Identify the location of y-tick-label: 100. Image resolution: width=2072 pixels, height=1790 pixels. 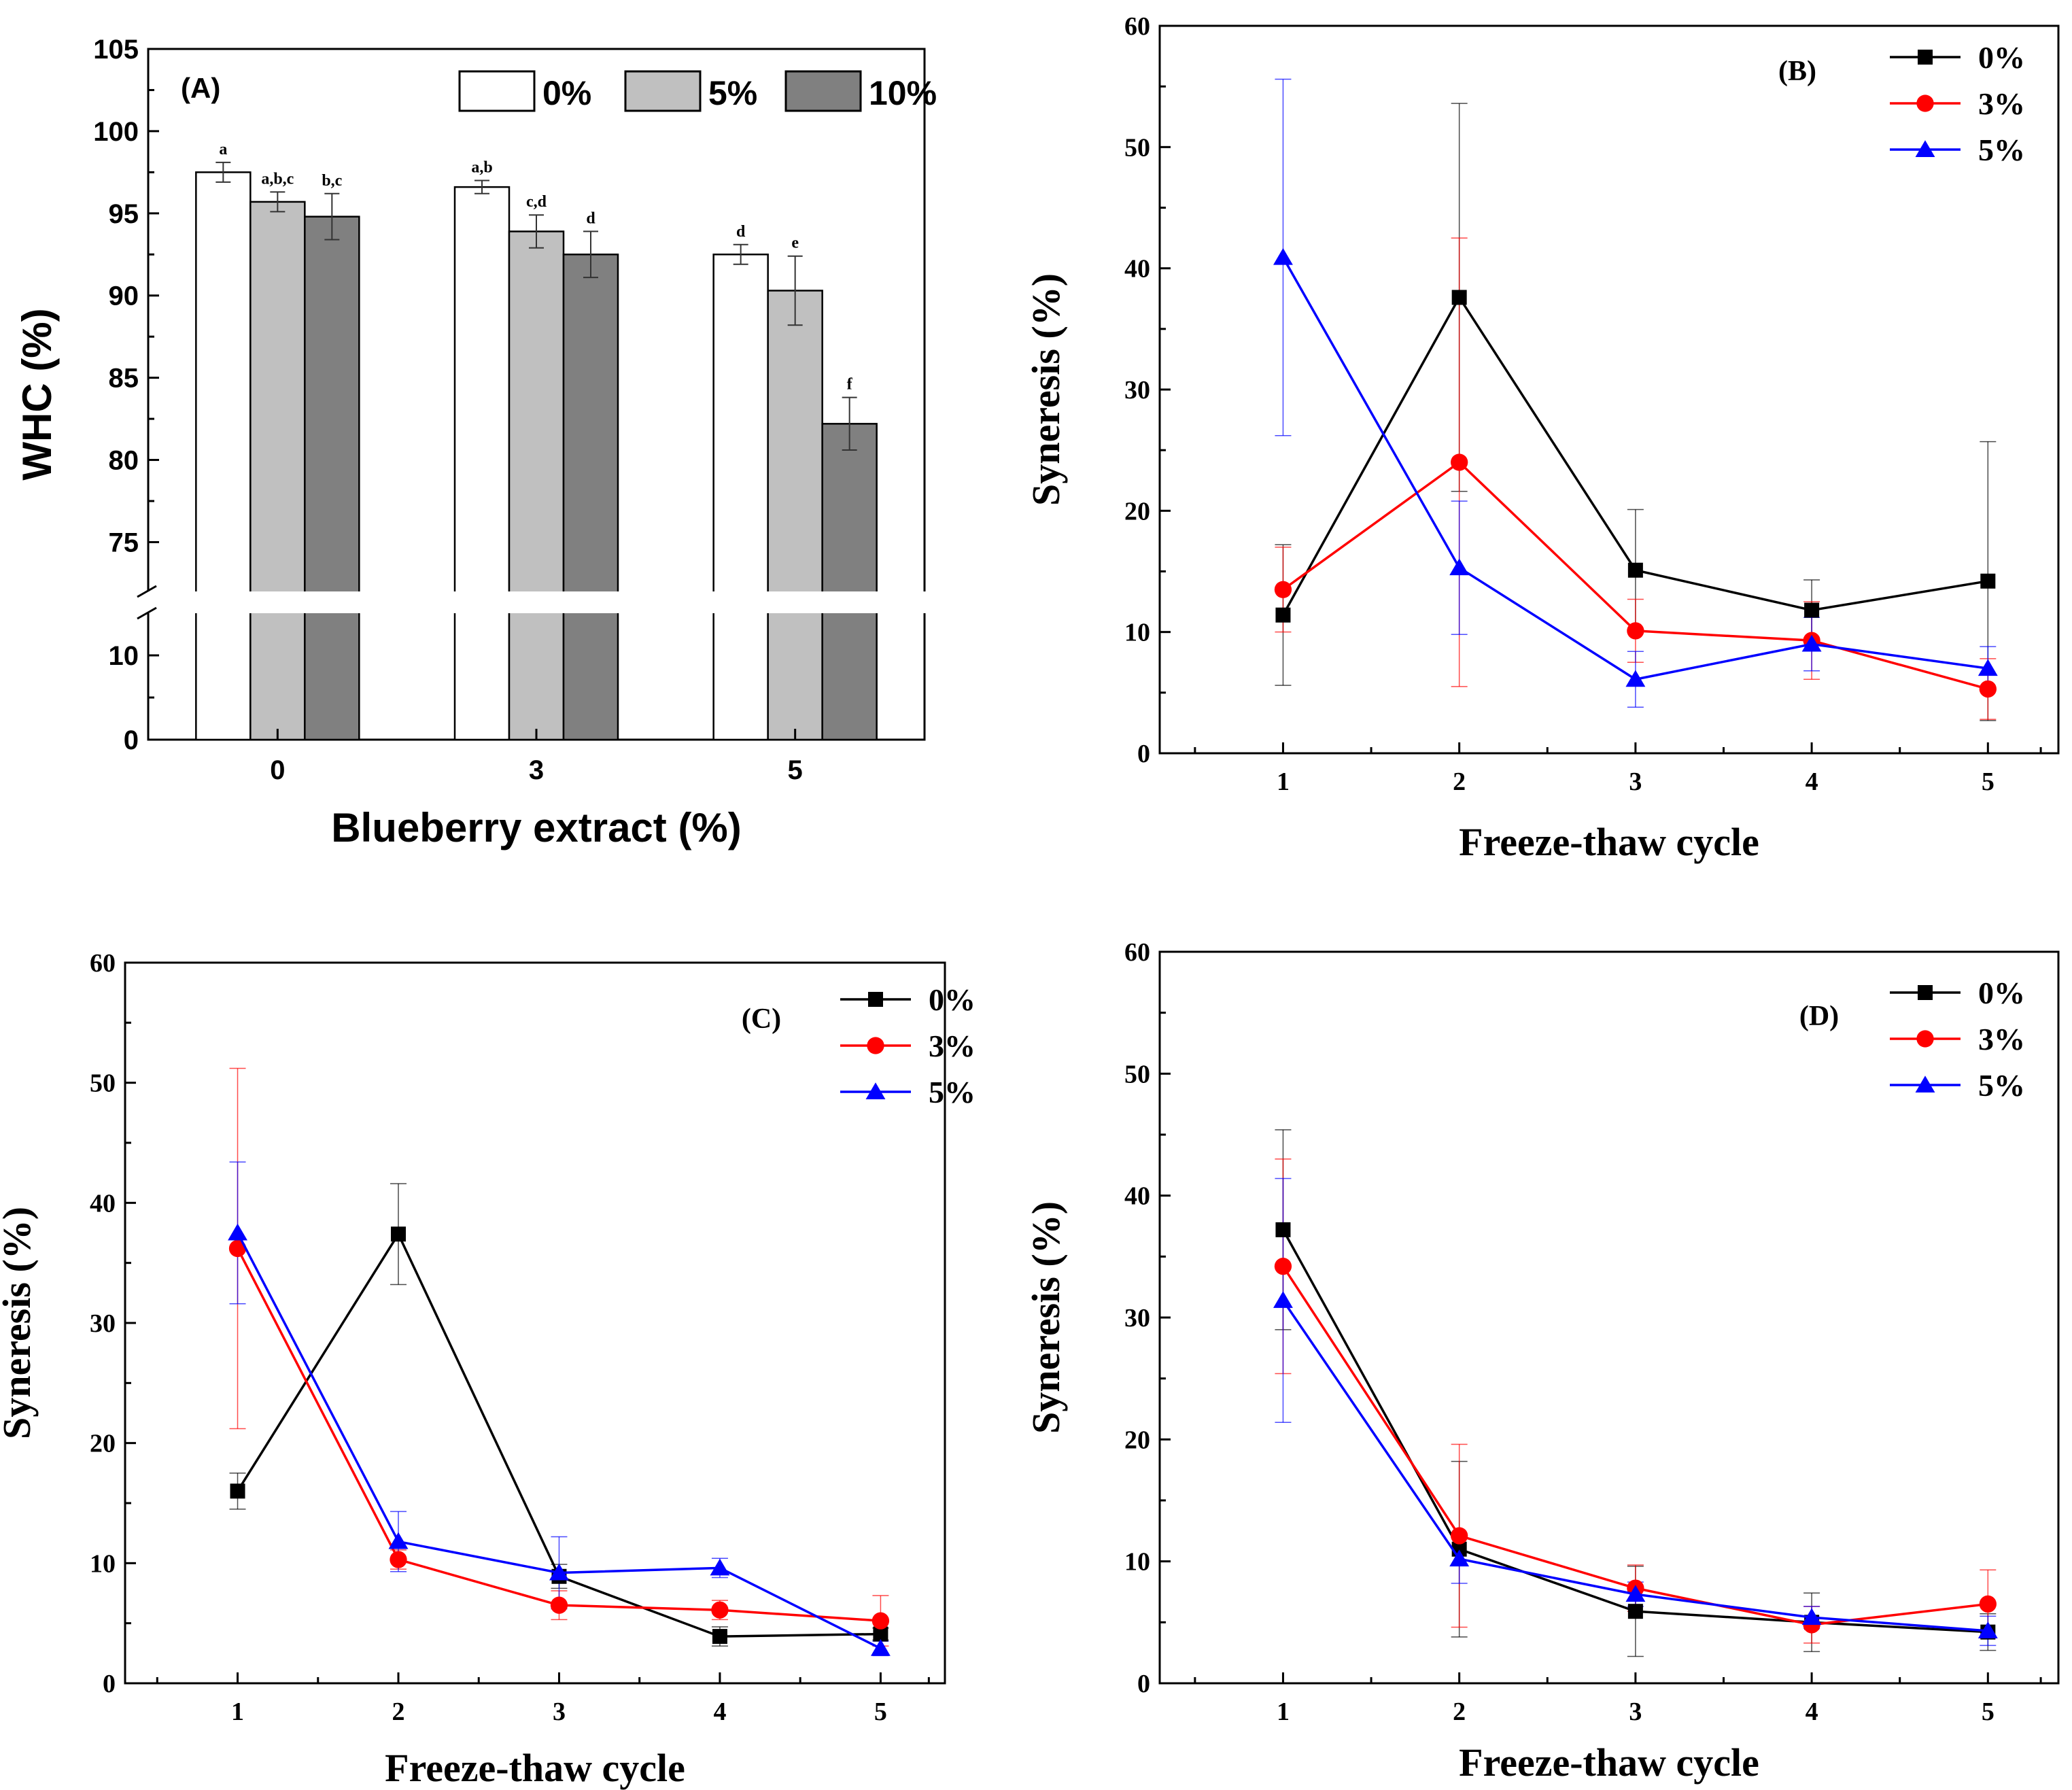
(116, 132).